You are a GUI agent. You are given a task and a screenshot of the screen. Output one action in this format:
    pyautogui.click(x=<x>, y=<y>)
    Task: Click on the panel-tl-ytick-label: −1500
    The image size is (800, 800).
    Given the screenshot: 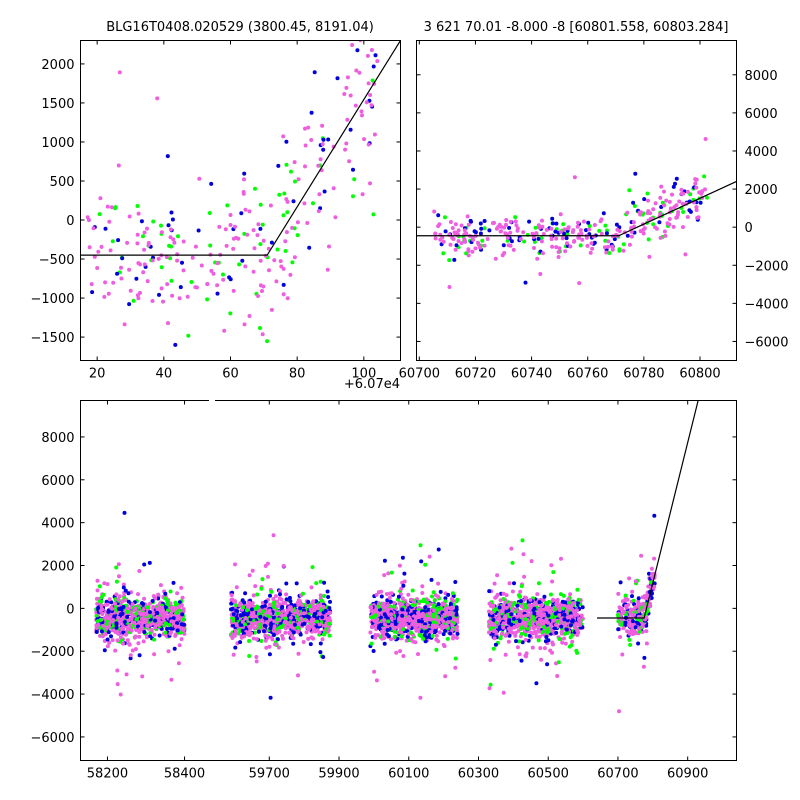 What is the action you would take?
    pyautogui.click(x=53, y=338)
    